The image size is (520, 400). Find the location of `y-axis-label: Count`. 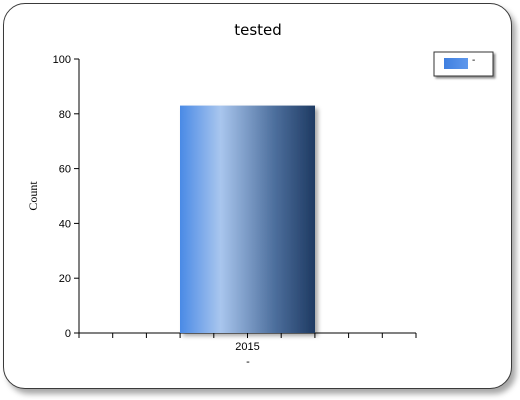

y-axis-label: Count is located at coordinates (33, 196).